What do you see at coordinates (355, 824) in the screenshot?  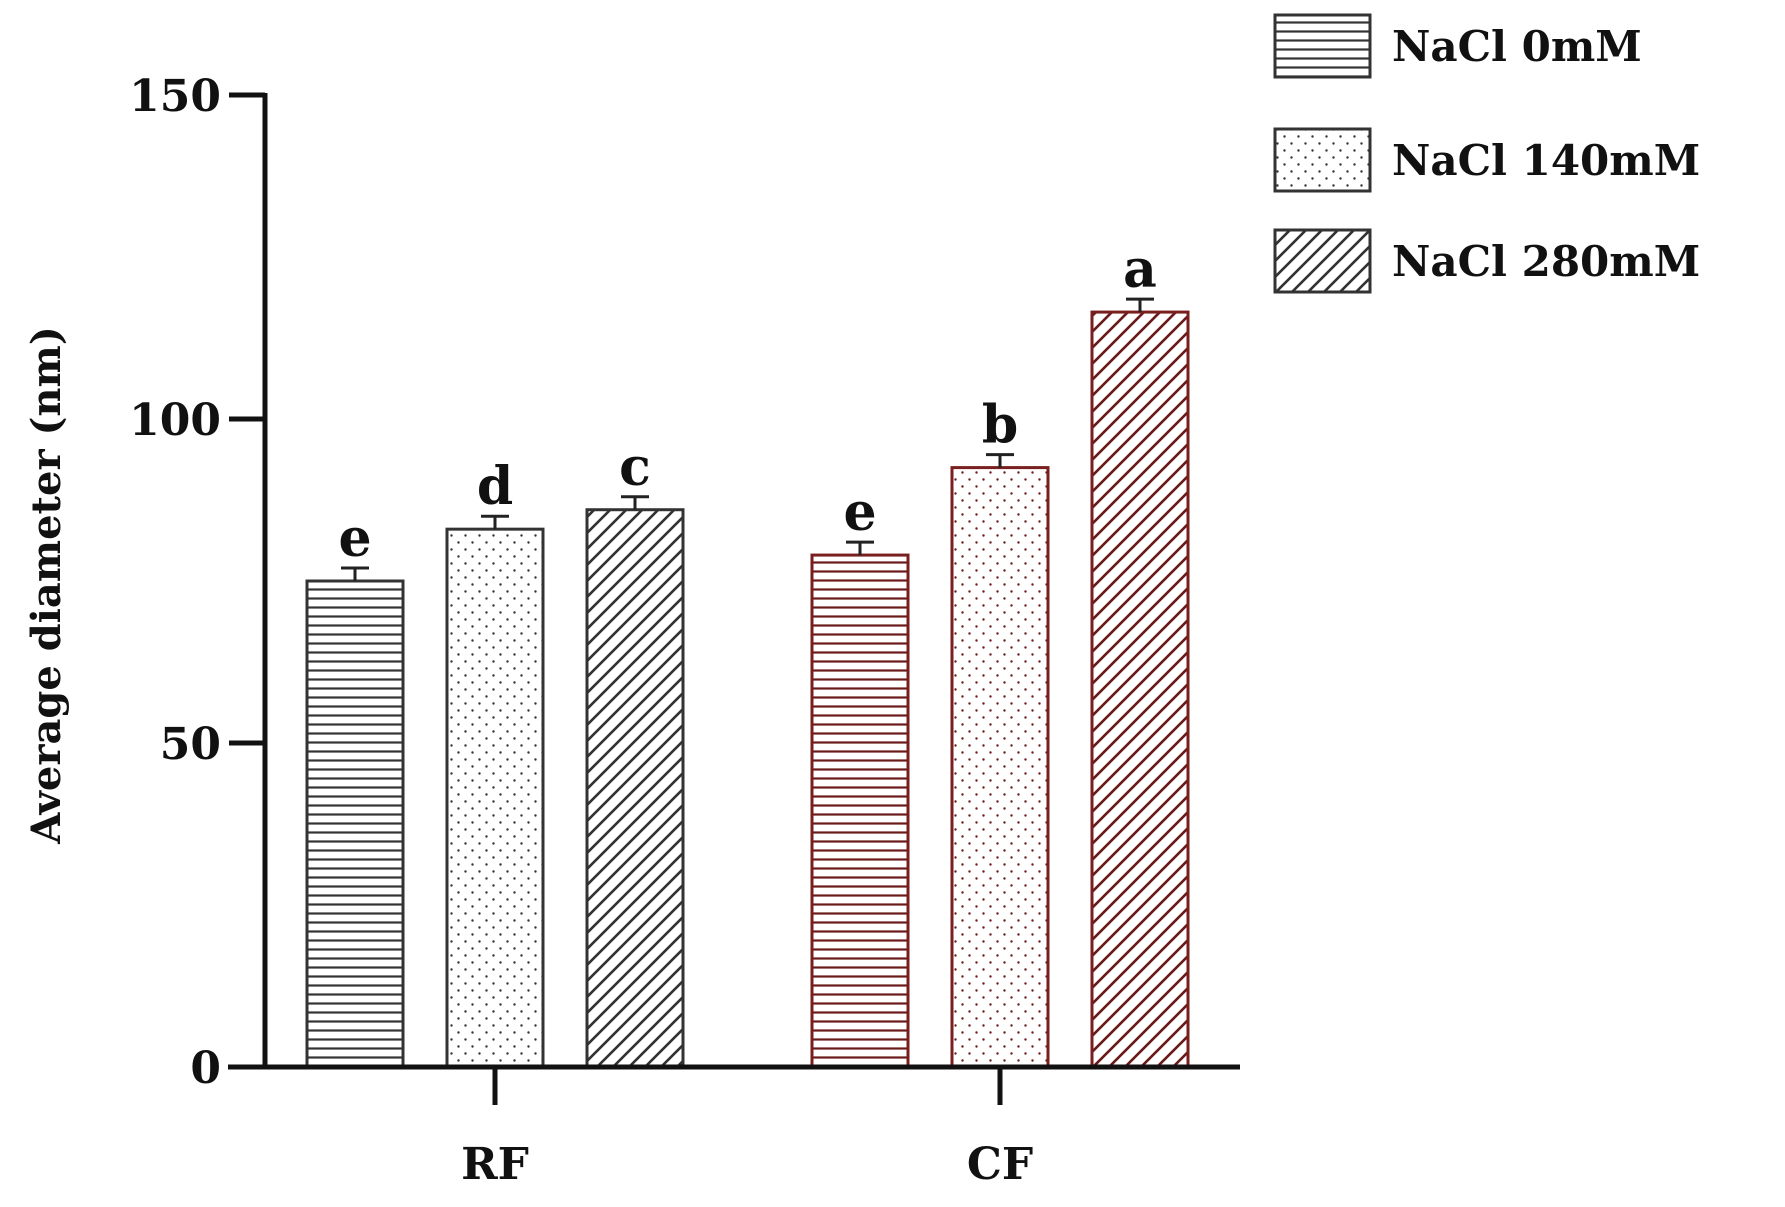 I see `bar-rf-nacl-0mm` at bounding box center [355, 824].